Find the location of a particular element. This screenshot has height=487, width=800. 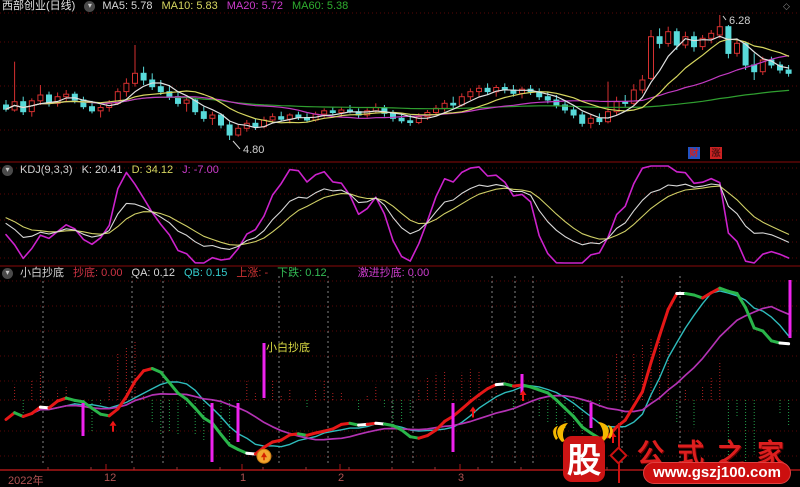

indicator-value-label: D: 34.12 is located at coordinates (152, 170).